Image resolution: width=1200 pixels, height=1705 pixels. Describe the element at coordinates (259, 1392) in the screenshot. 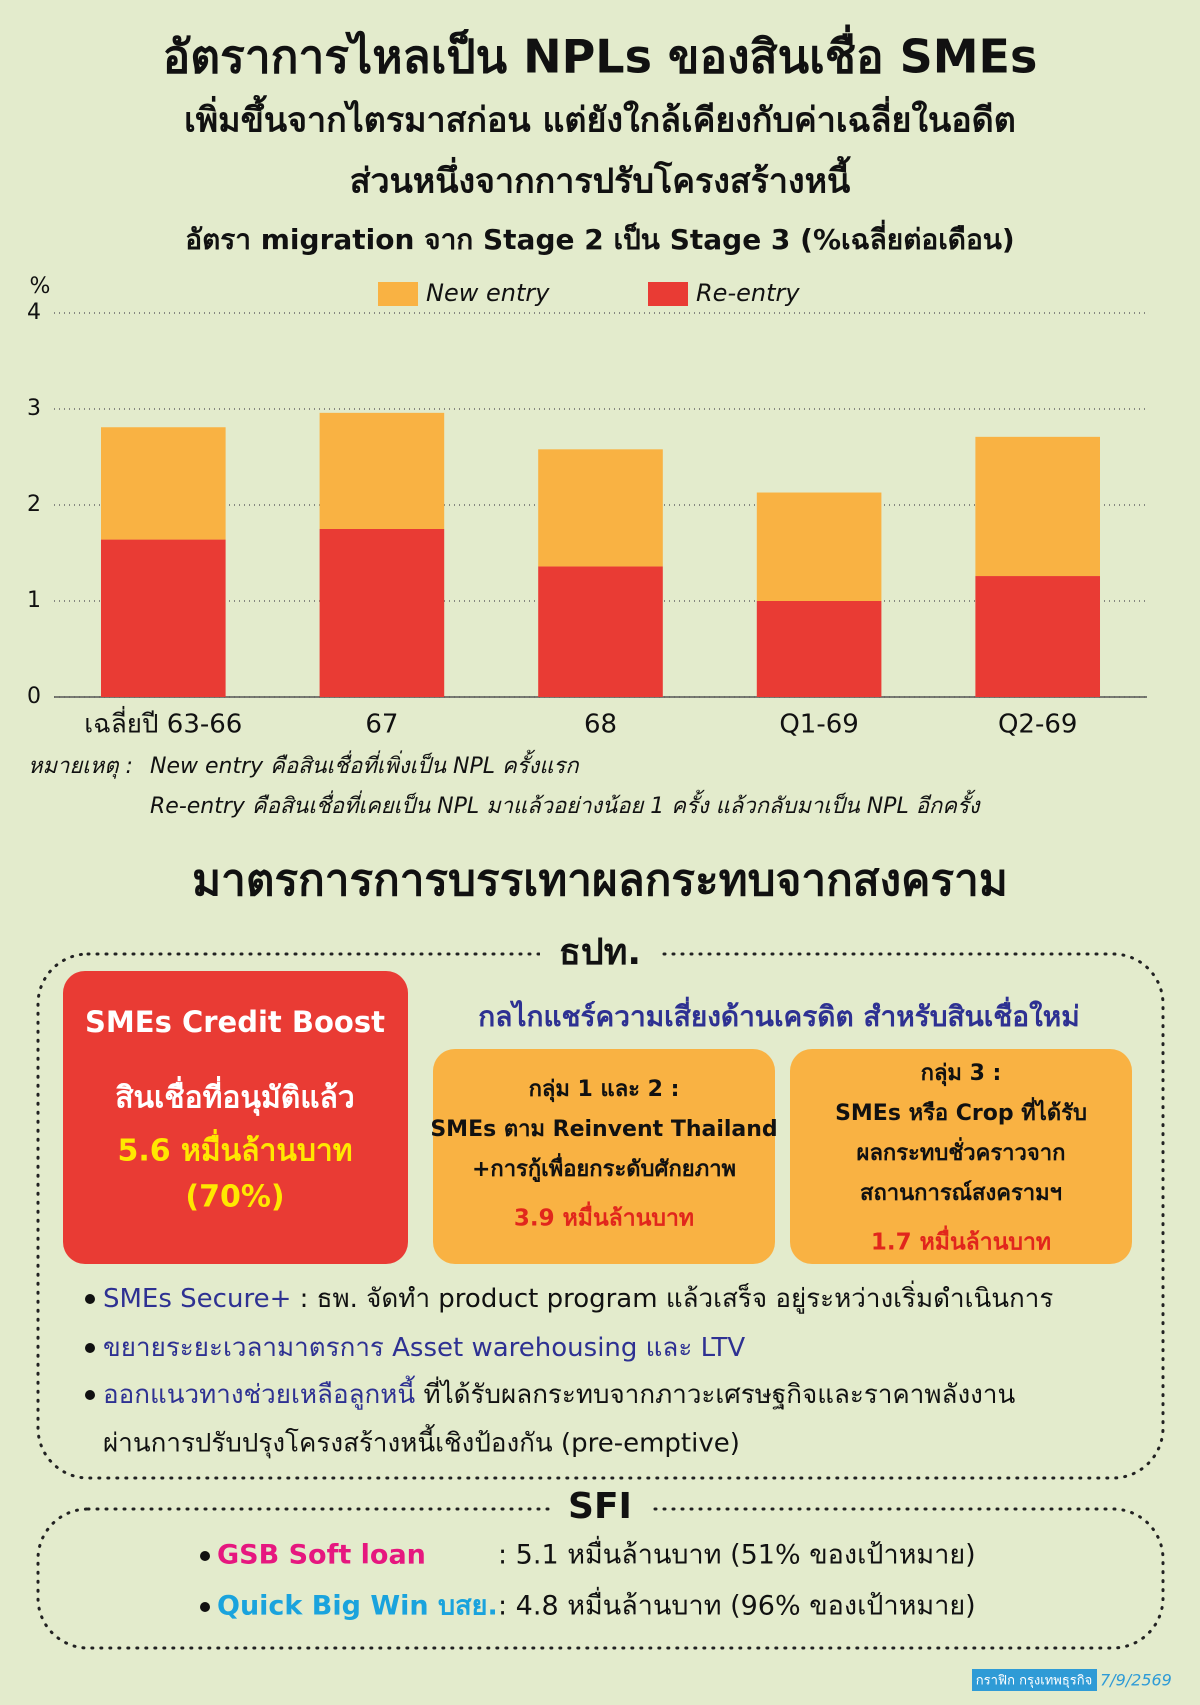

I see `highlight: ออกแนวทางช่วยเหลือลูกหนี้` at that location.